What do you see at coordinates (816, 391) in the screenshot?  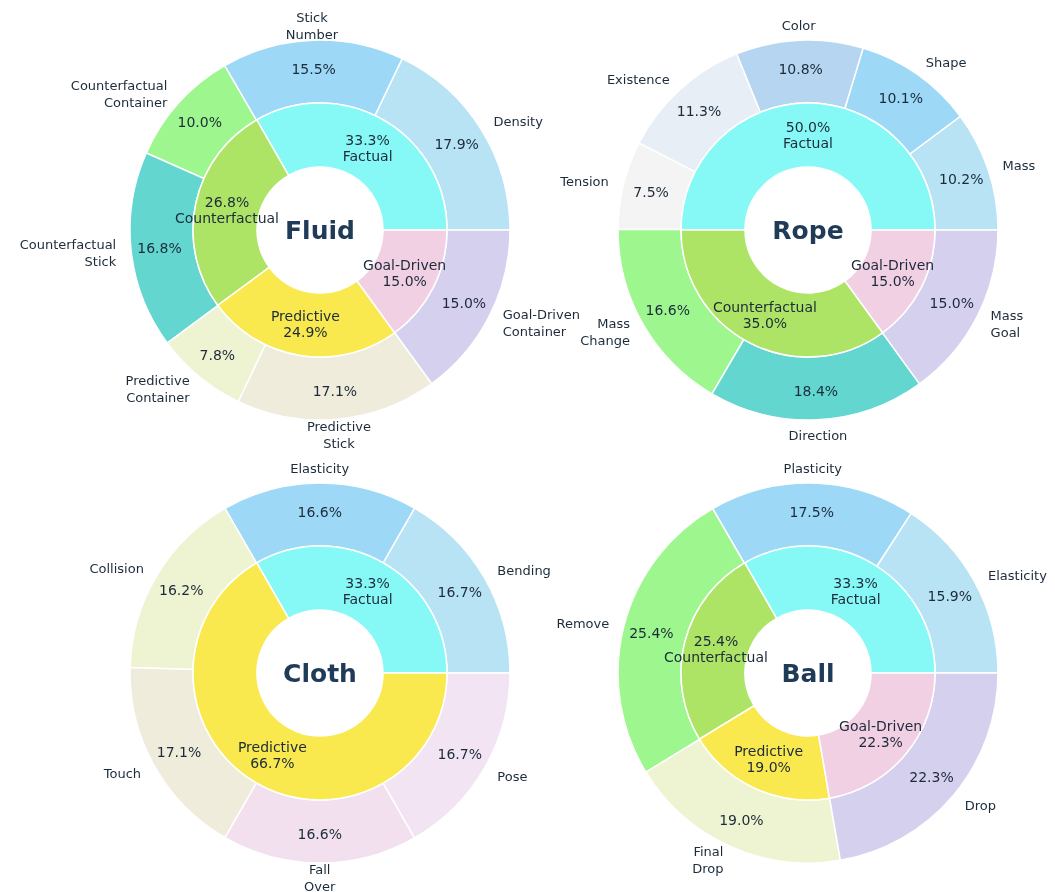 I see `data-label: 18.4%` at bounding box center [816, 391].